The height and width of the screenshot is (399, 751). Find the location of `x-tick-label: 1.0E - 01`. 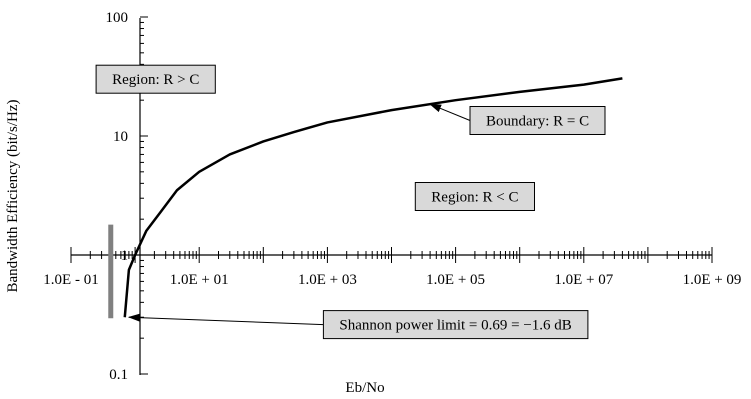

x-tick-label: 1.0E - 01 is located at coordinates (70, 280).